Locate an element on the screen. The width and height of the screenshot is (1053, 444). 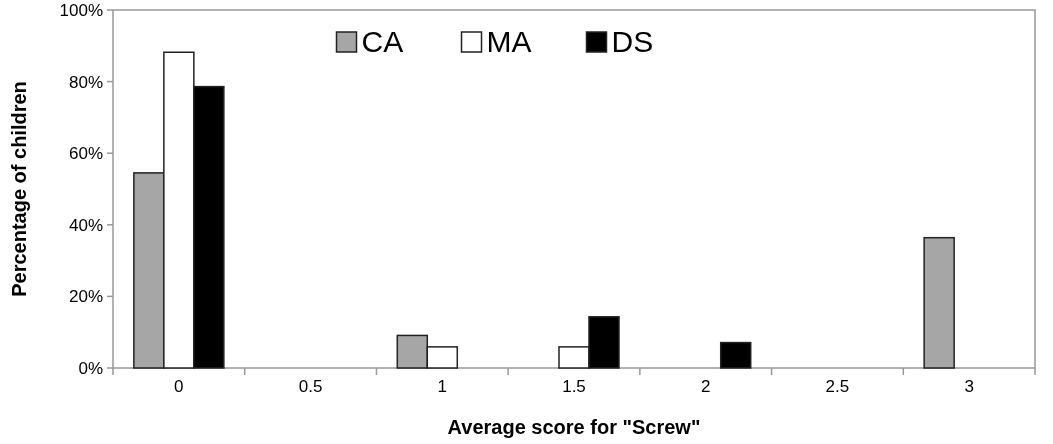
legend-label: DS is located at coordinates (632, 41).